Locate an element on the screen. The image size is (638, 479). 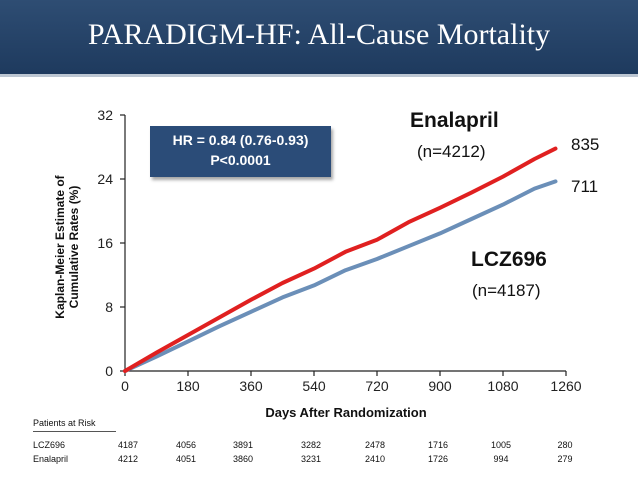
x-tick-label: 180 is located at coordinates (188, 386).